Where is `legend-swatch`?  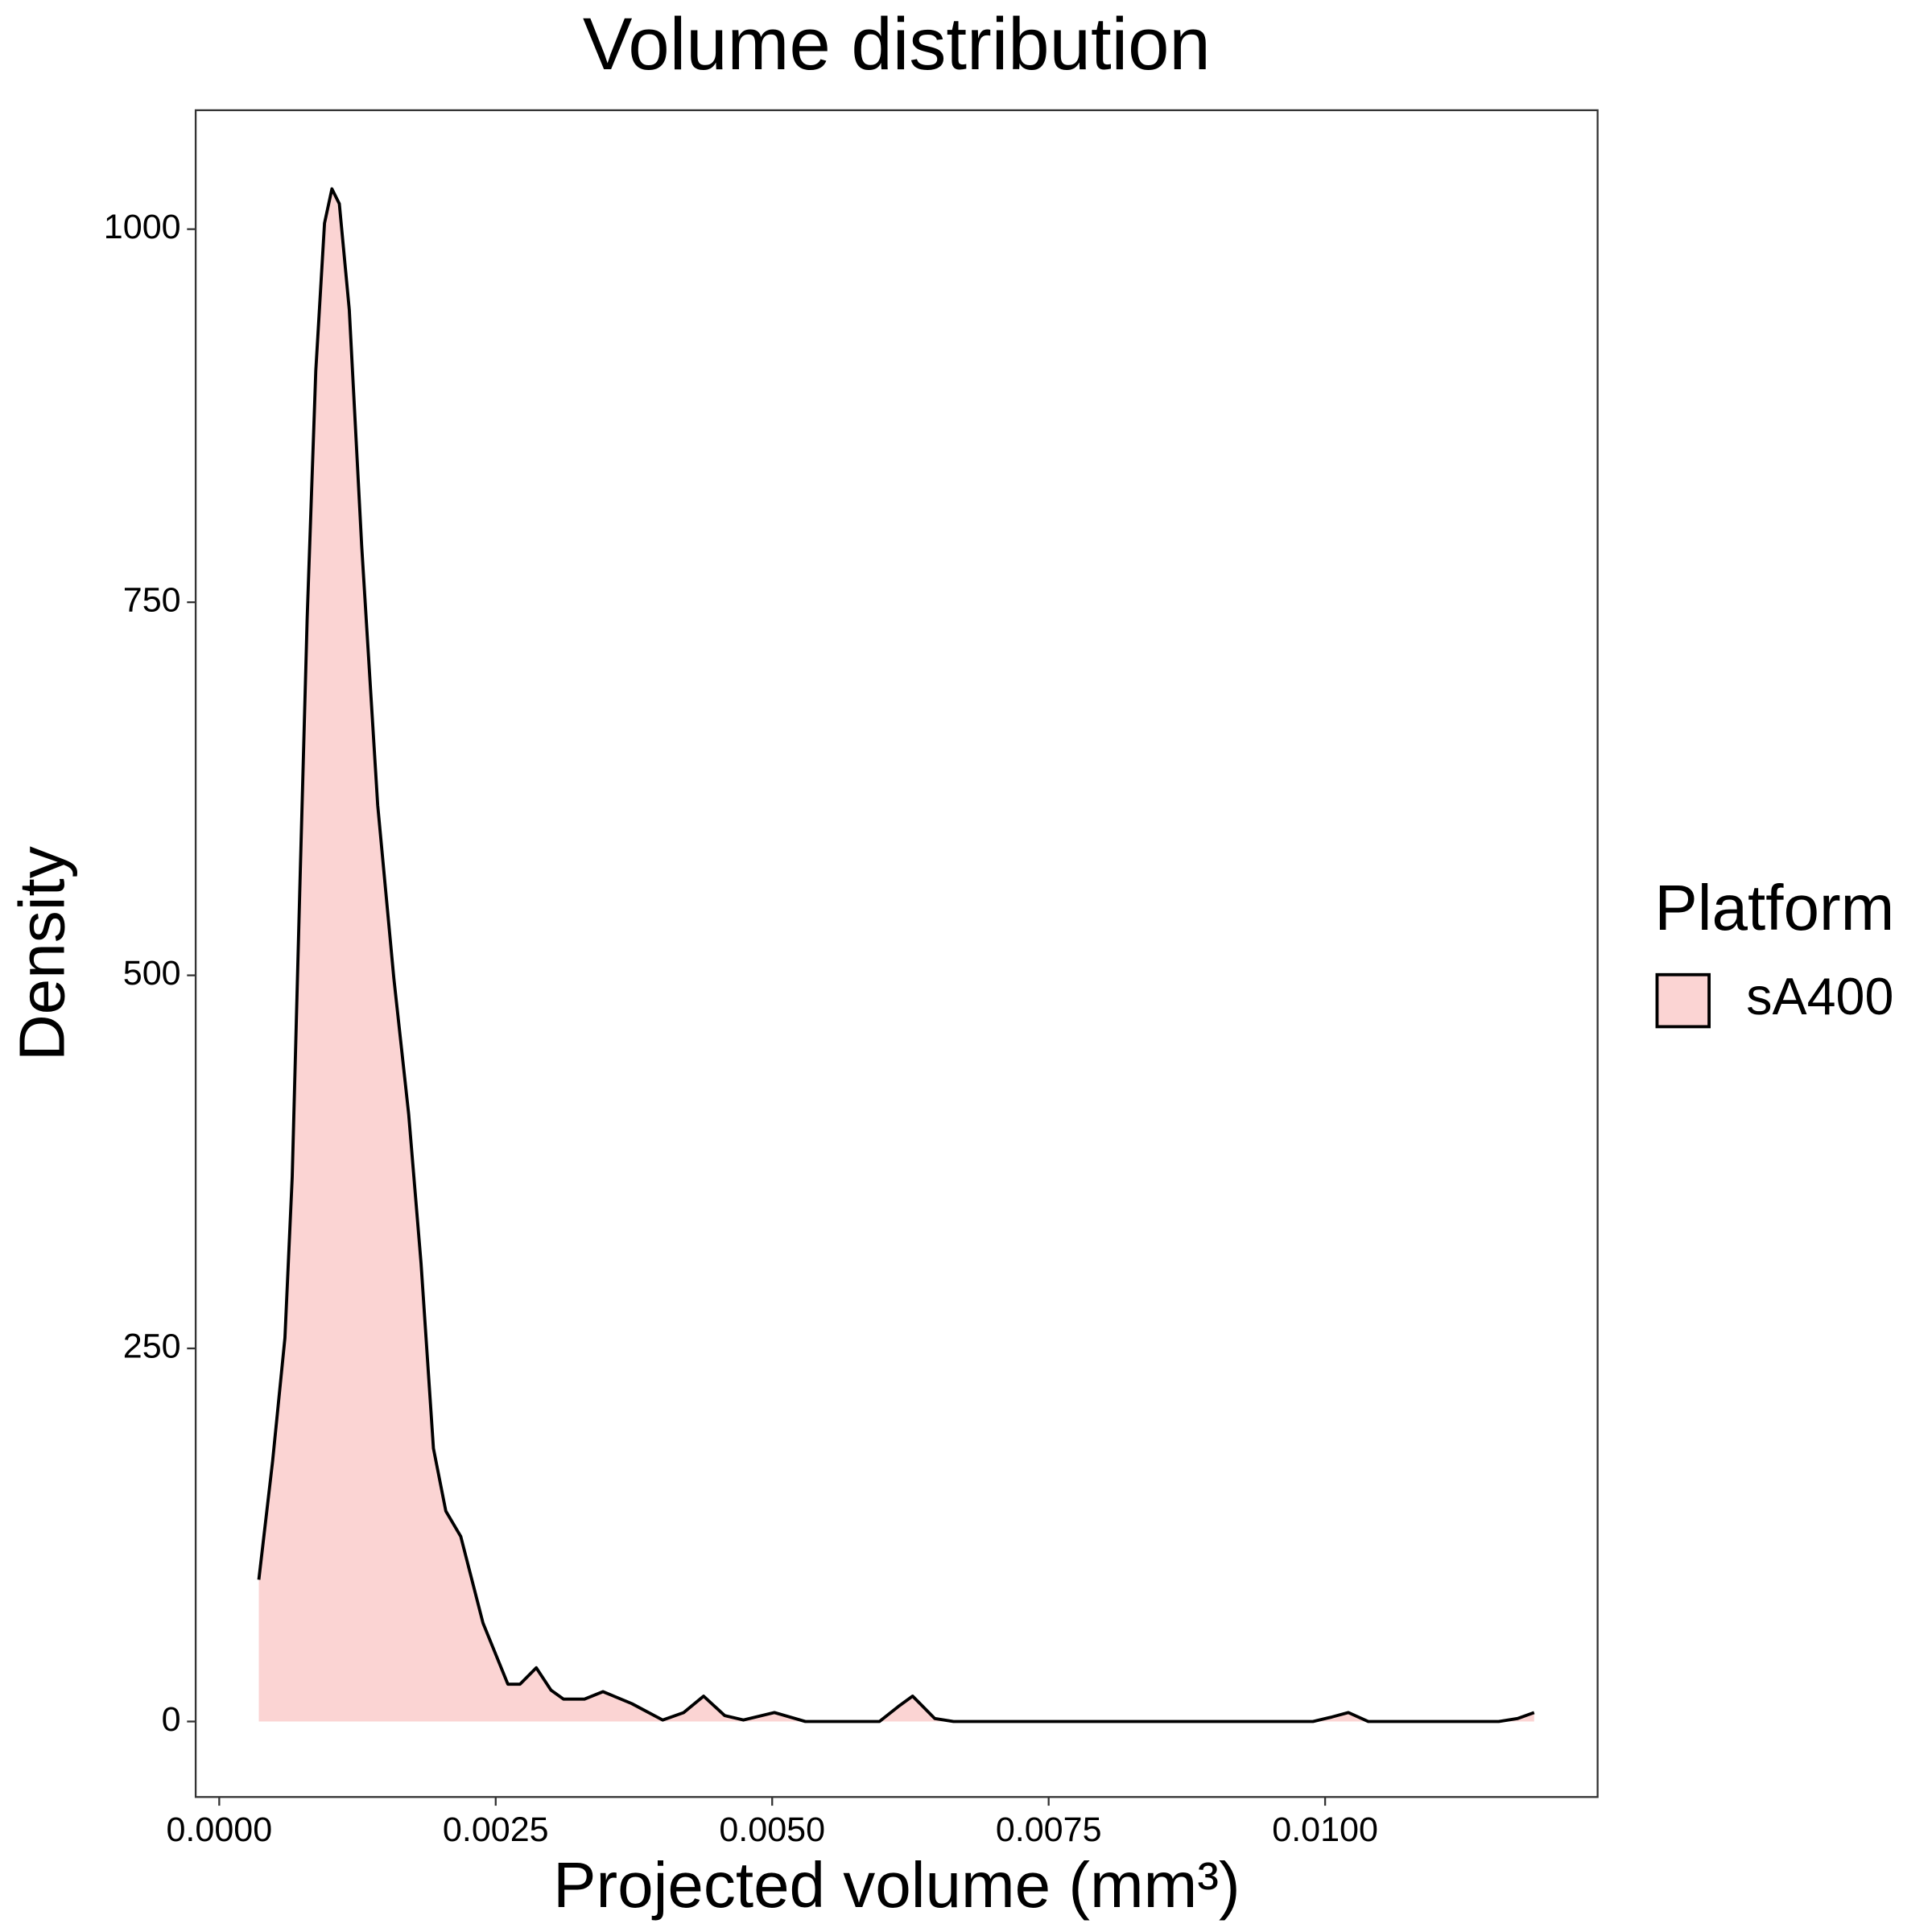
legend-swatch is located at coordinates (1683, 1000).